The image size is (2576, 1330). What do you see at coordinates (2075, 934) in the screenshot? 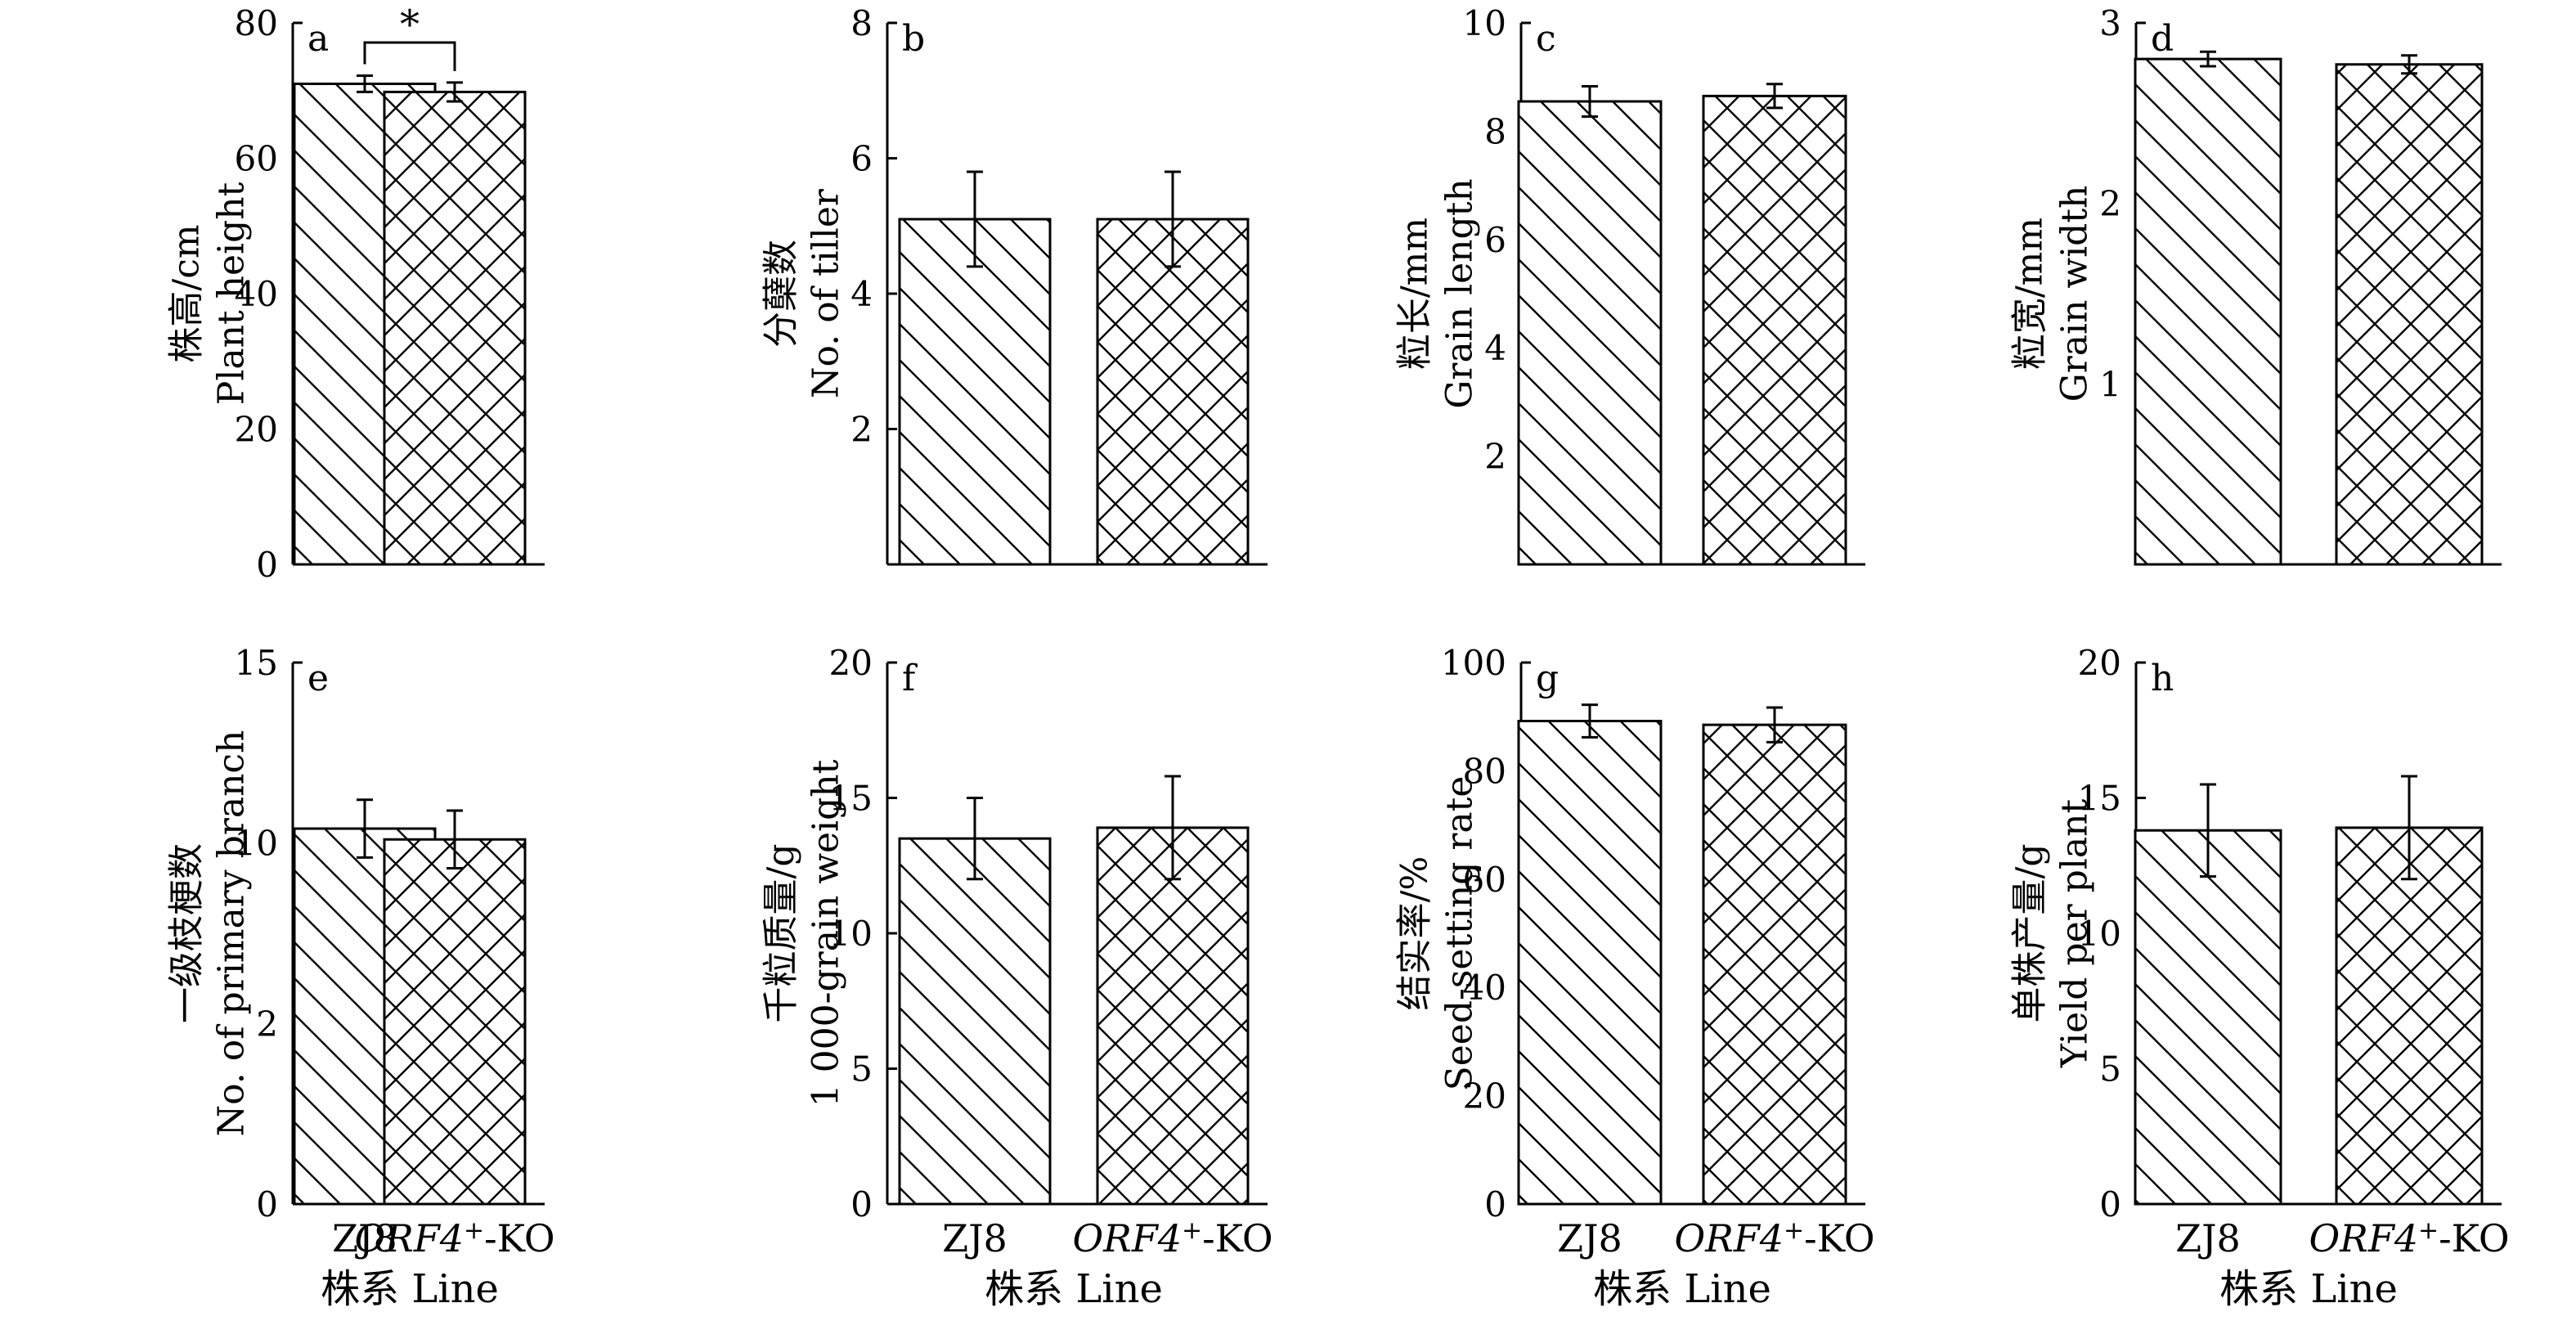
I see `y-axis-label-en: Yield per plant` at bounding box center [2075, 934].